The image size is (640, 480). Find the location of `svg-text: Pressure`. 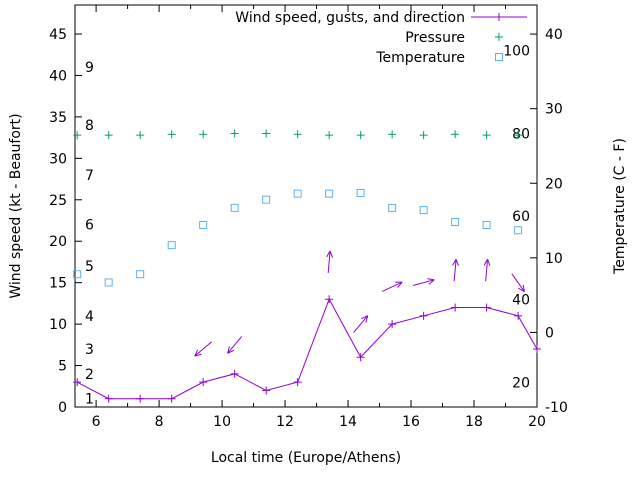

svg-text: Pressure is located at coordinates (435, 38).